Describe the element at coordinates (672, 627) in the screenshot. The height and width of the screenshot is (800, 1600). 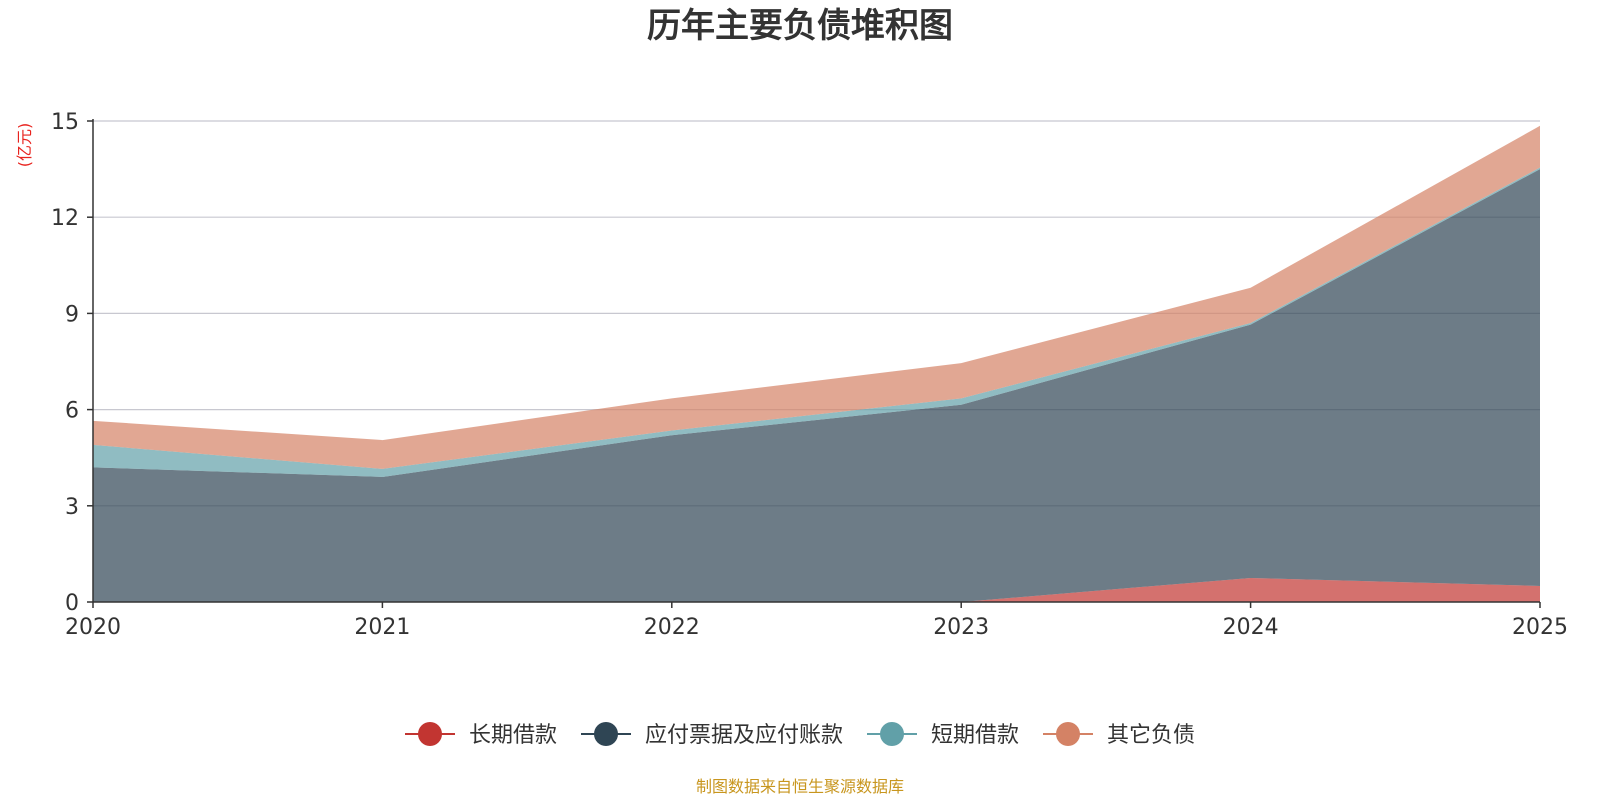
I see `x-tick-label: 2022` at that location.